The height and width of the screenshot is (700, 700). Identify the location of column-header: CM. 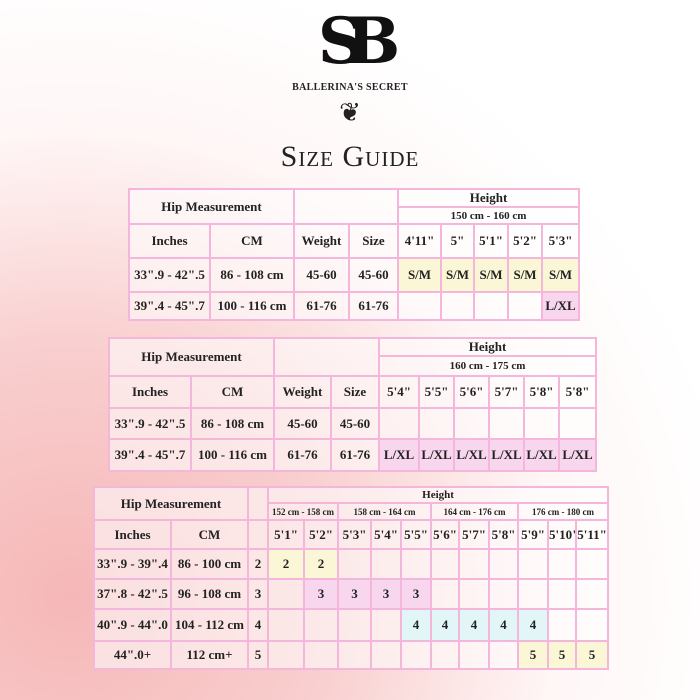
(252, 241).